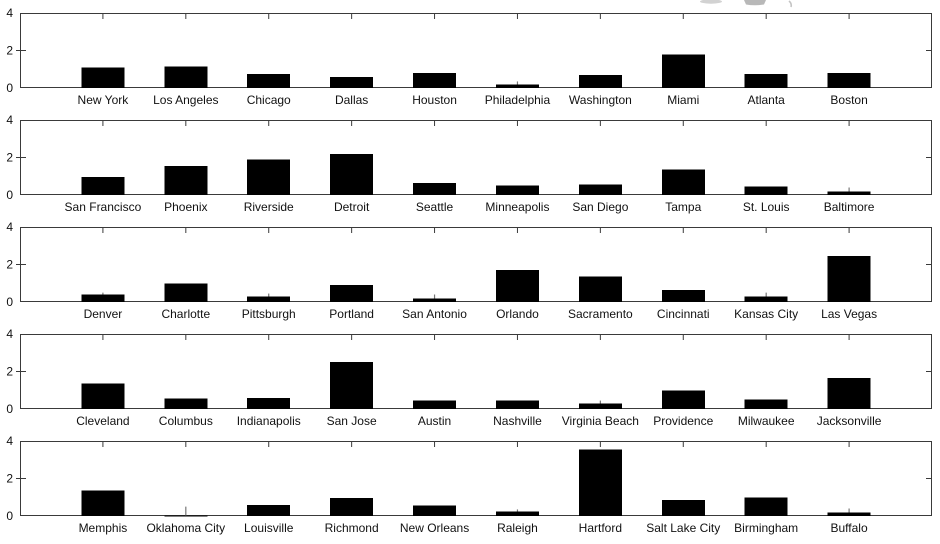 The height and width of the screenshot is (544, 940). I want to click on x-tick-label: Minneapolis, so click(517, 207).